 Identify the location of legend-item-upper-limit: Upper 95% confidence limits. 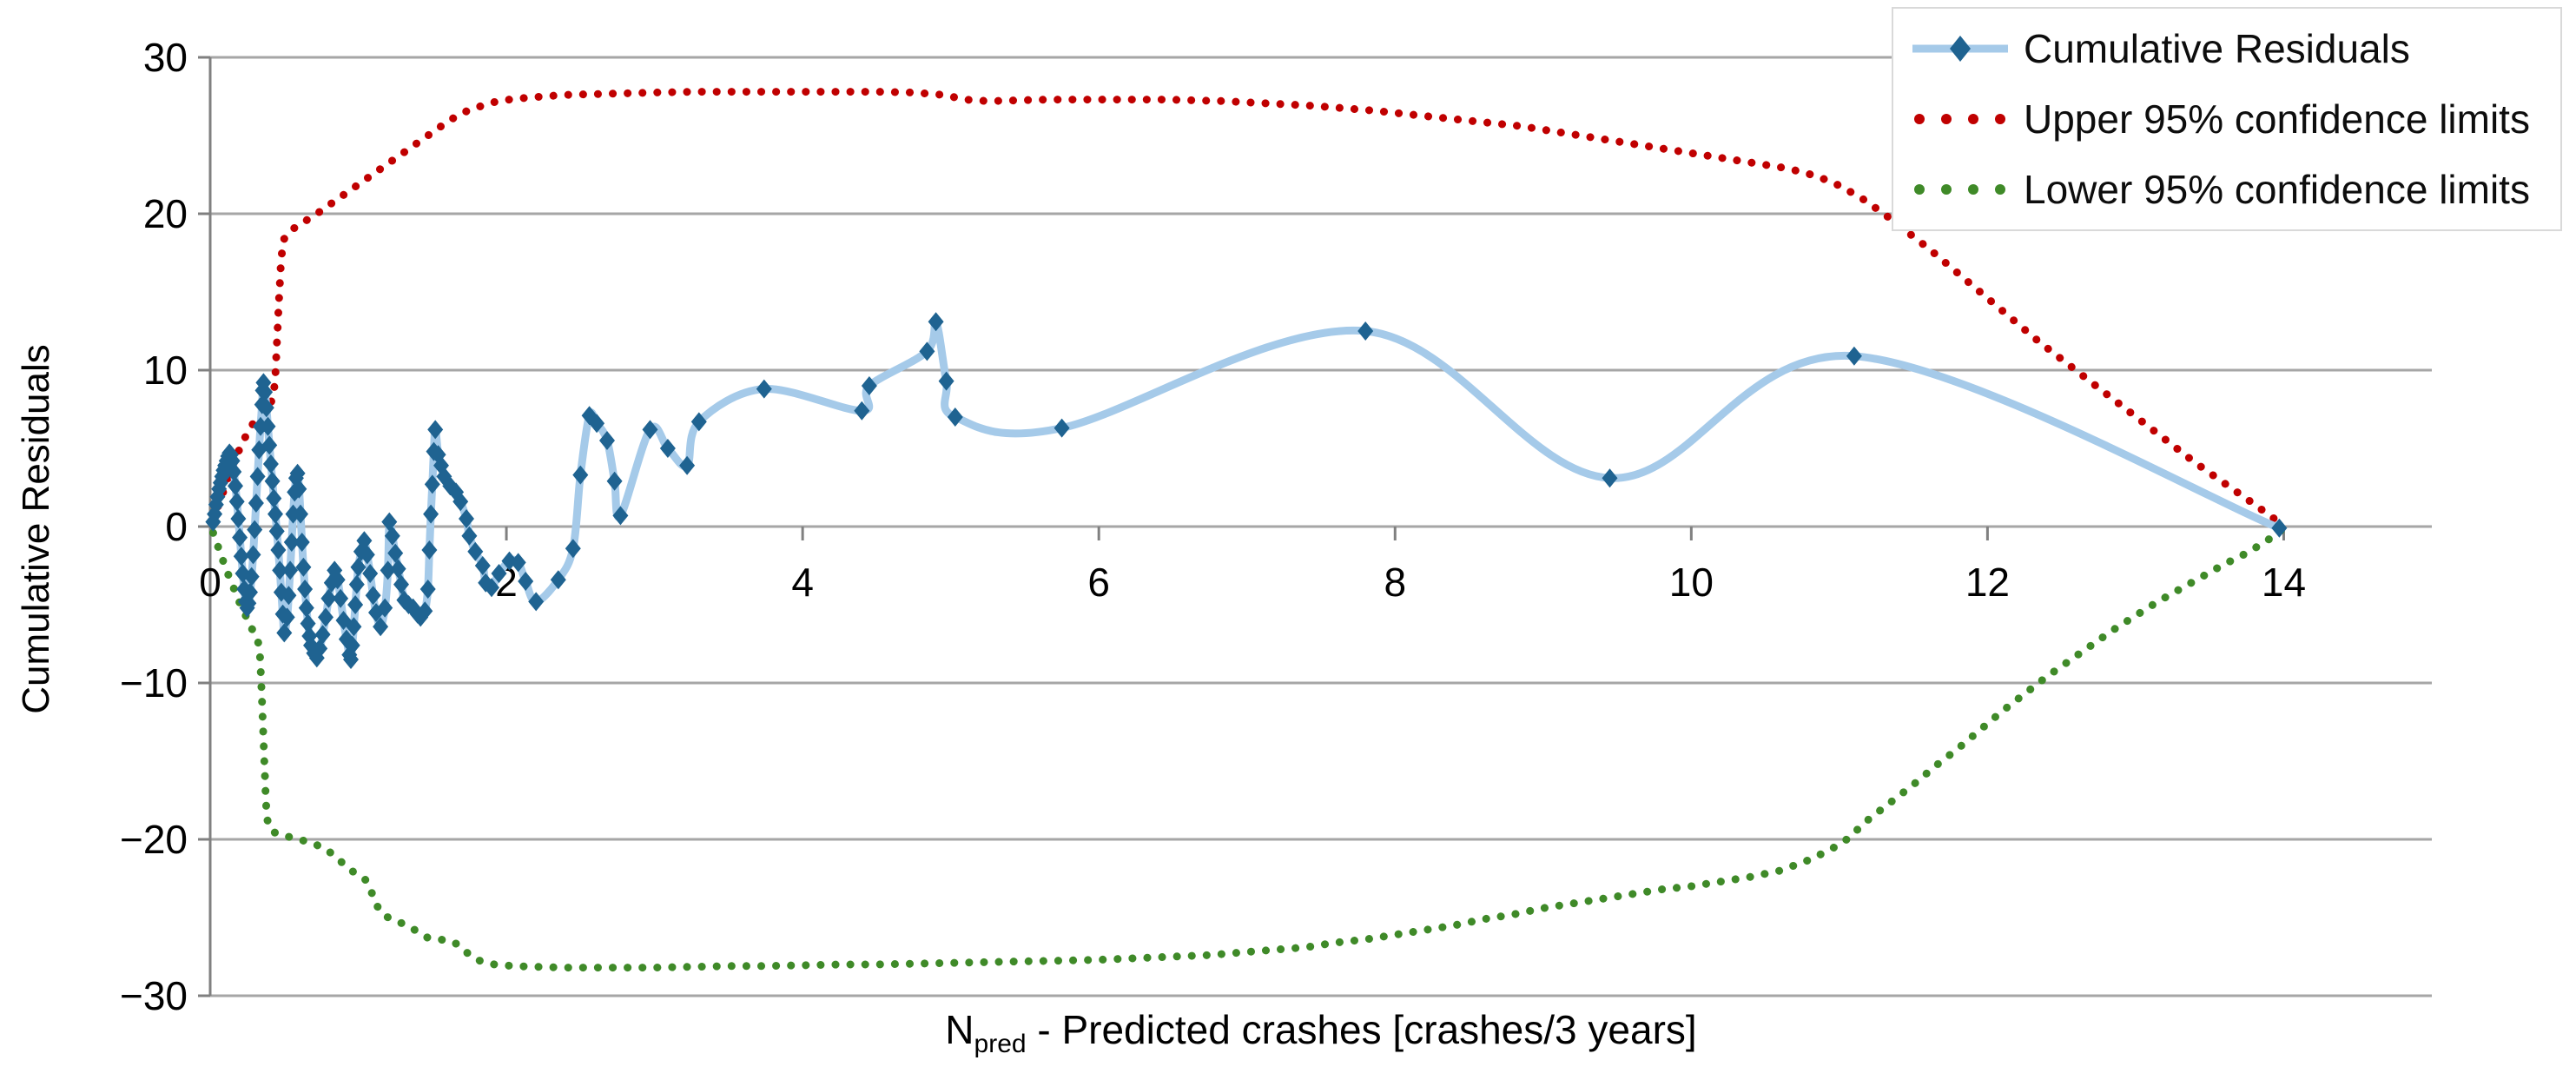
(2234, 119).